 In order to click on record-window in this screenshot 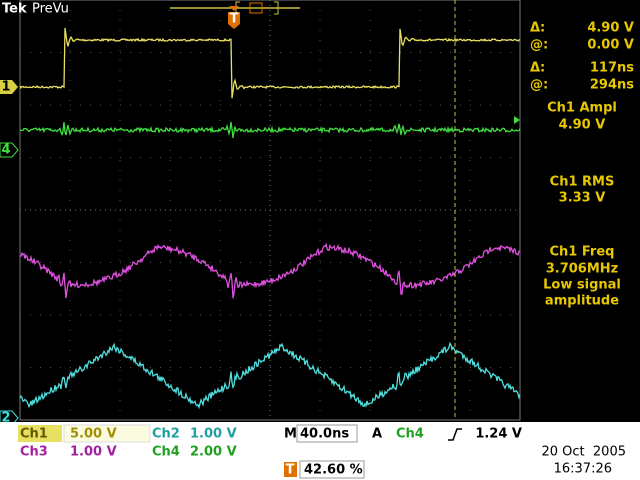, I will do `click(256, 8)`.